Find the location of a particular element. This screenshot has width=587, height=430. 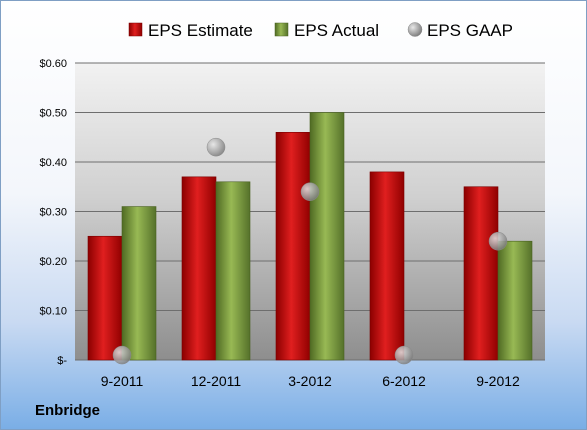

x-tick-label: 12-2011 is located at coordinates (216, 381).